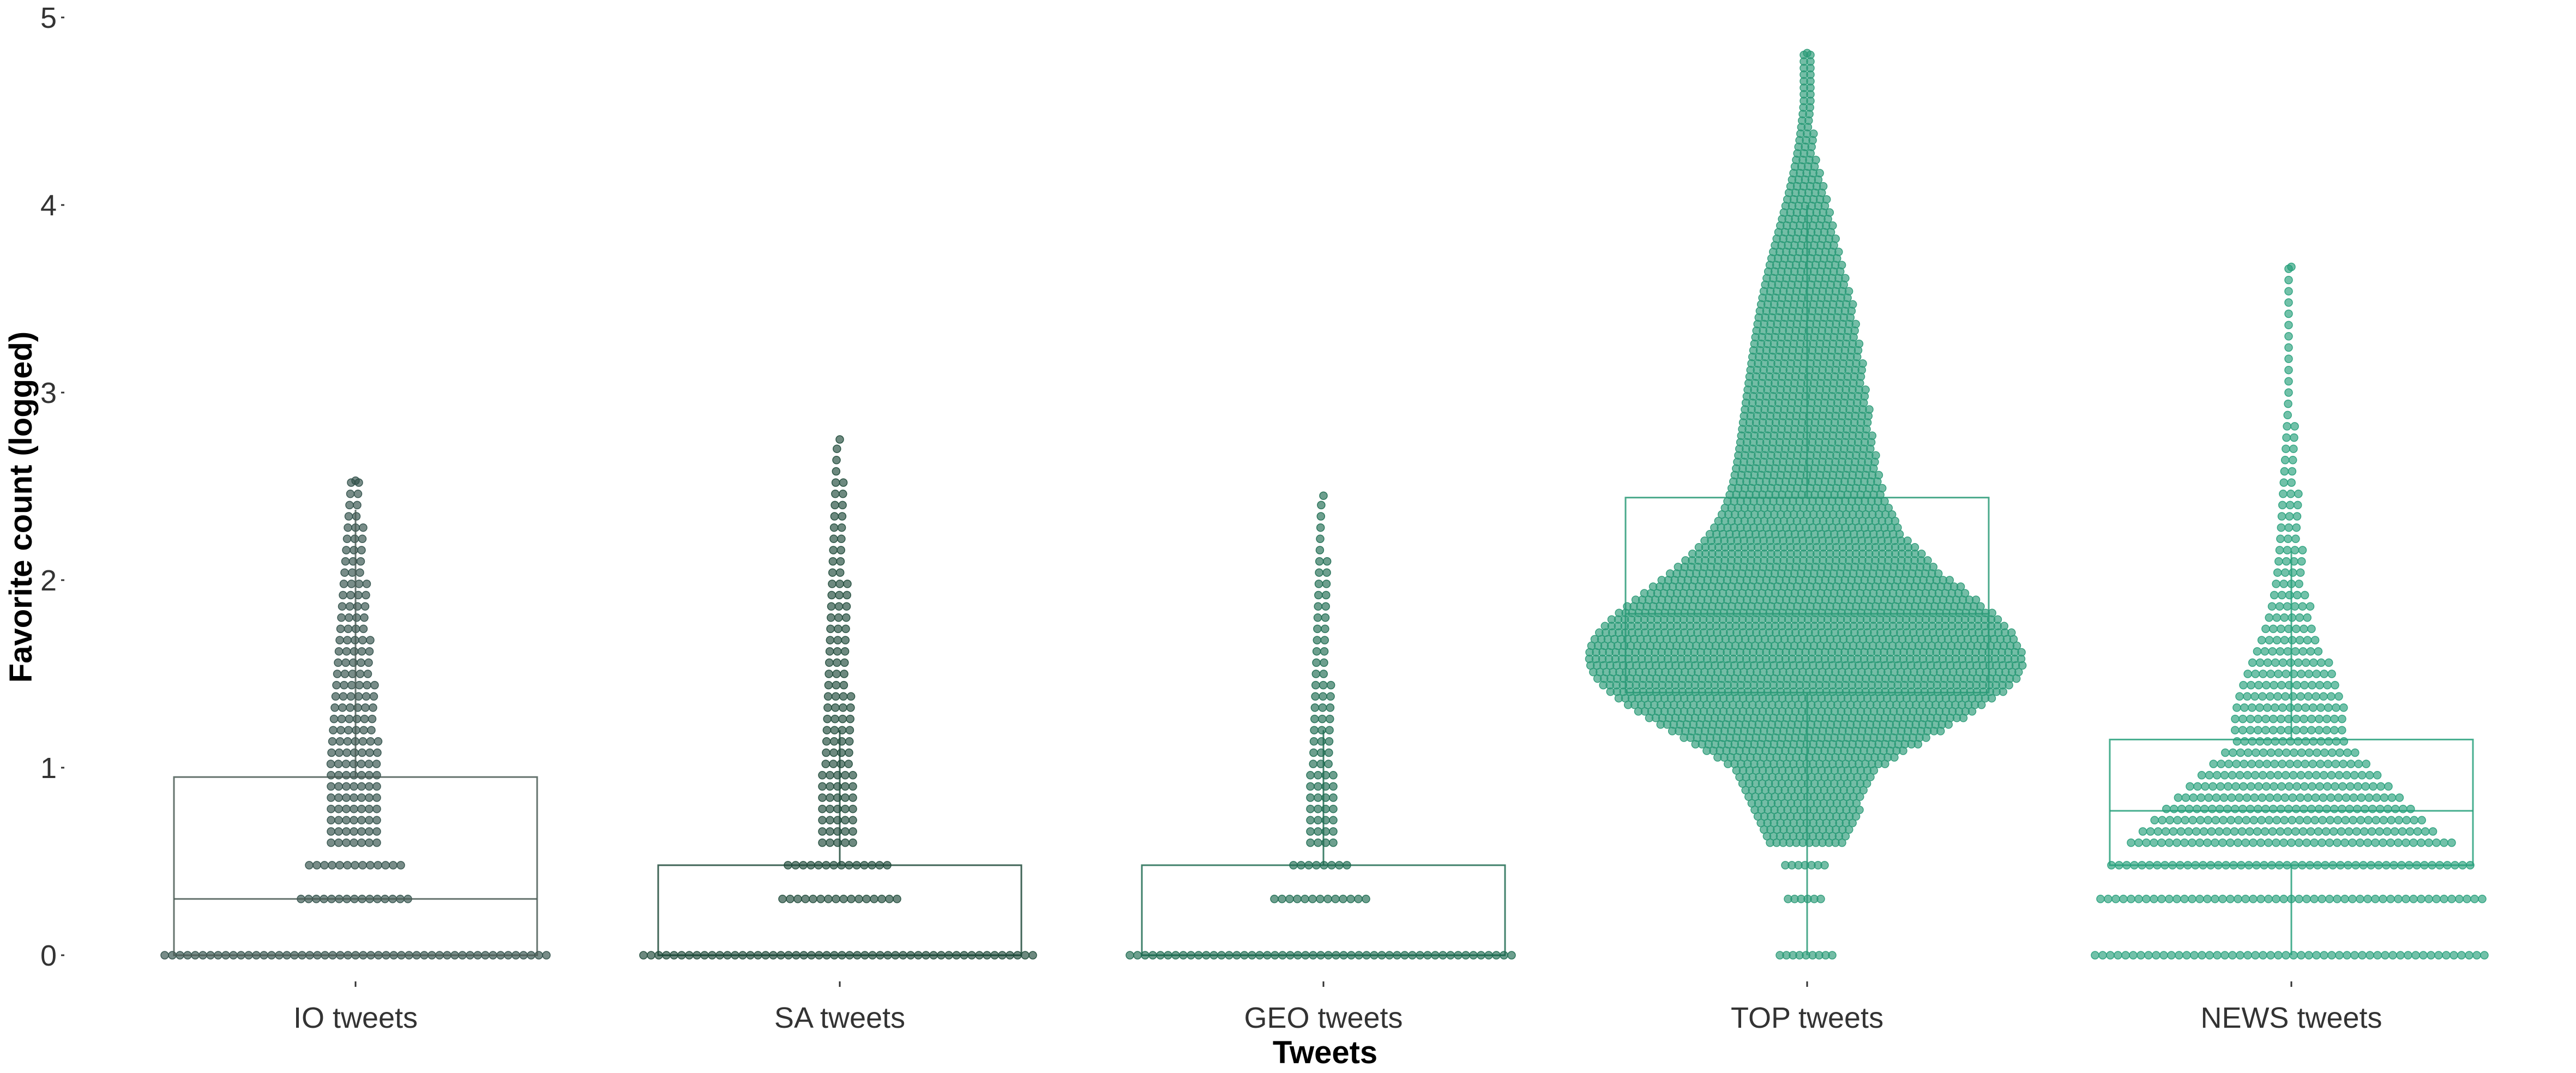  Describe the element at coordinates (1323, 910) in the screenshot. I see `box-iqr` at that location.